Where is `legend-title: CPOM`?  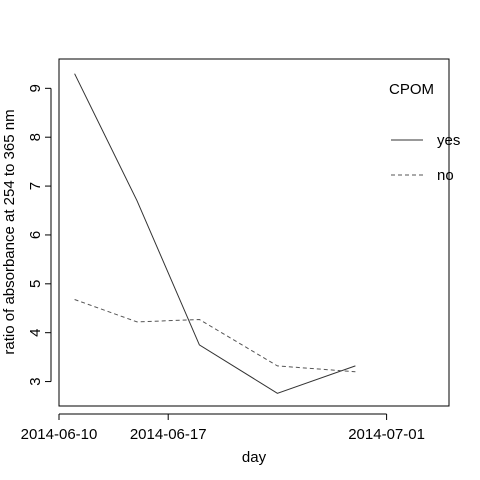
legend-title: CPOM is located at coordinates (411, 89).